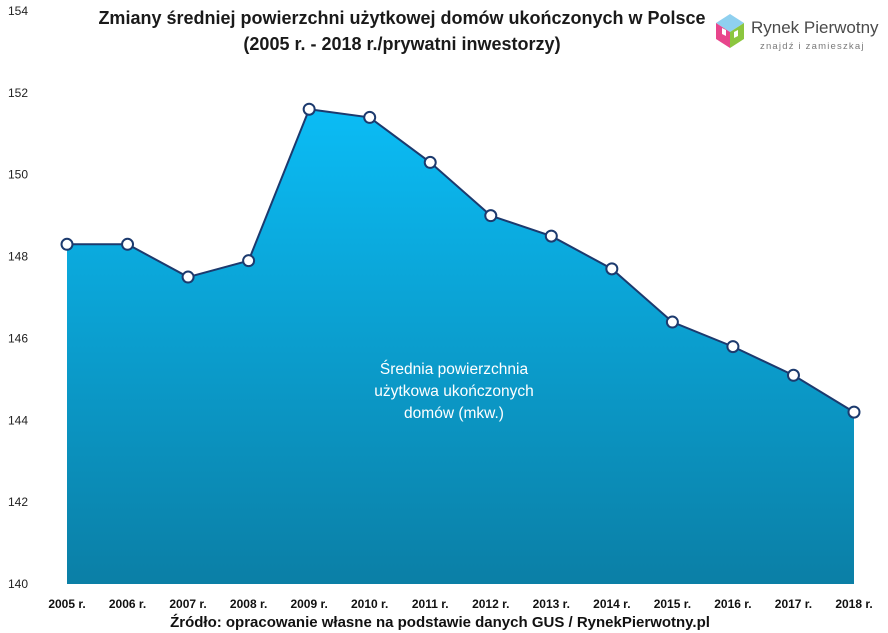 This screenshot has width=888, height=633. What do you see at coordinates (18, 11) in the screenshot?
I see `y-tick-label: 154` at bounding box center [18, 11].